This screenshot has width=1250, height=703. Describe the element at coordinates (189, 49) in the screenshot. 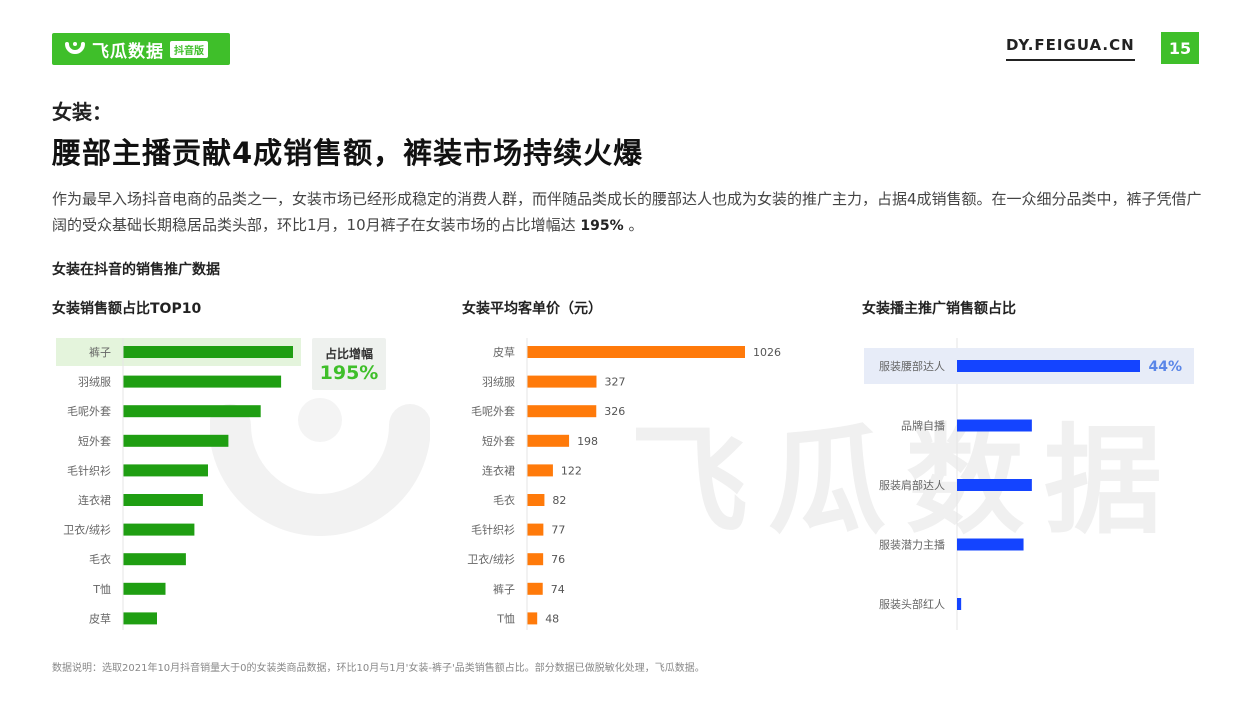

I see `brand-badge: 抖音版` at that location.